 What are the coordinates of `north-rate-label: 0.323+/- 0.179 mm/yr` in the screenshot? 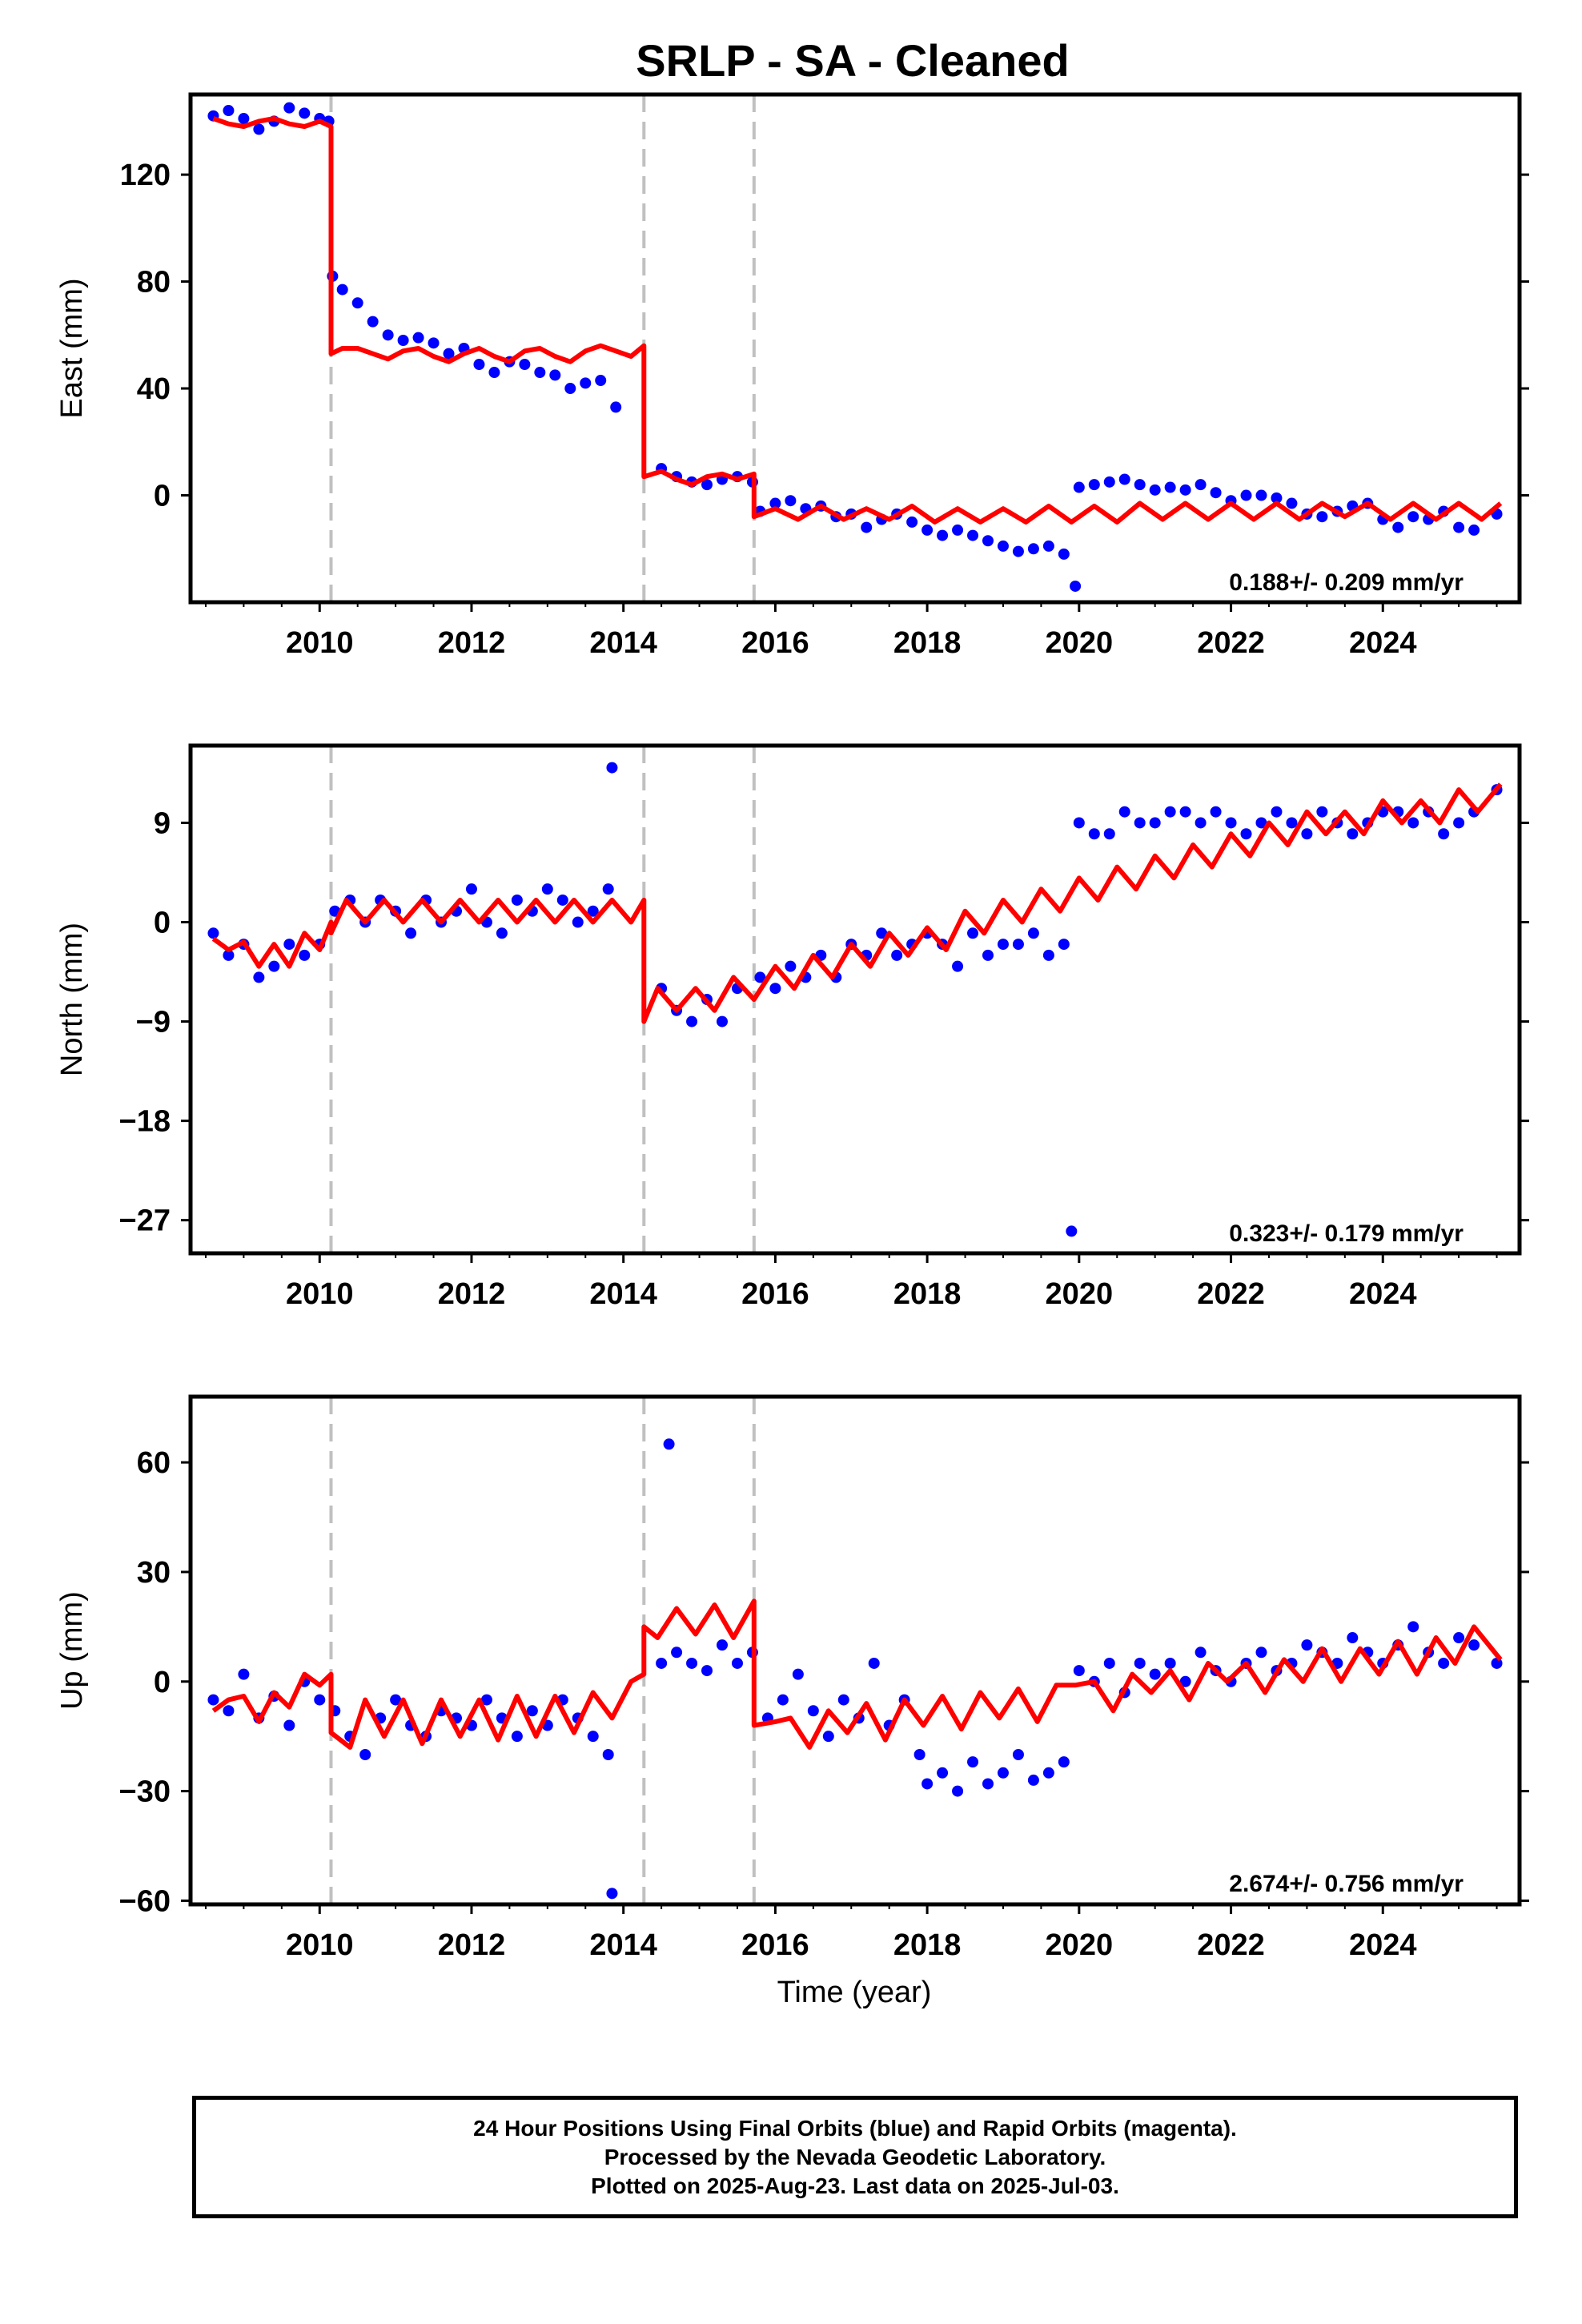 It's located at (1346, 1233).